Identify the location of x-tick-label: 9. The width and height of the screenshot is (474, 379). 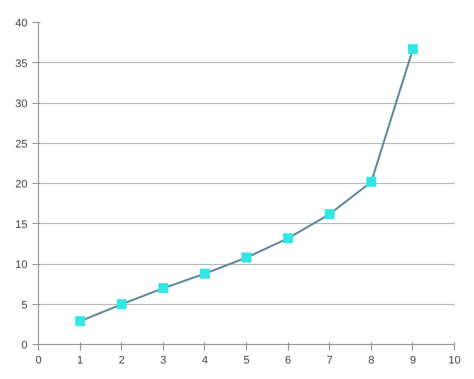
(413, 360).